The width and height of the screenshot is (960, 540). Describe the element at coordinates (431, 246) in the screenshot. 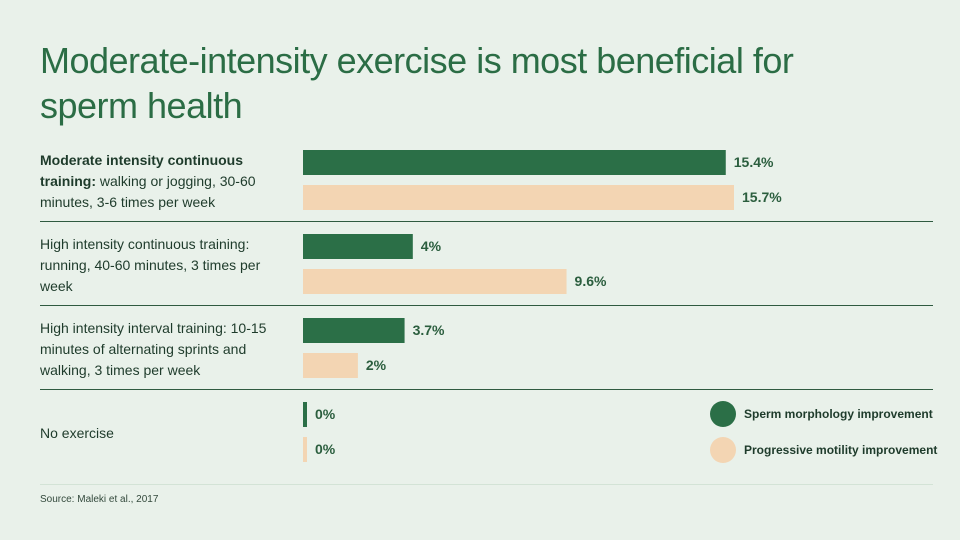

I see `data-label-morphology-1: 4%` at that location.